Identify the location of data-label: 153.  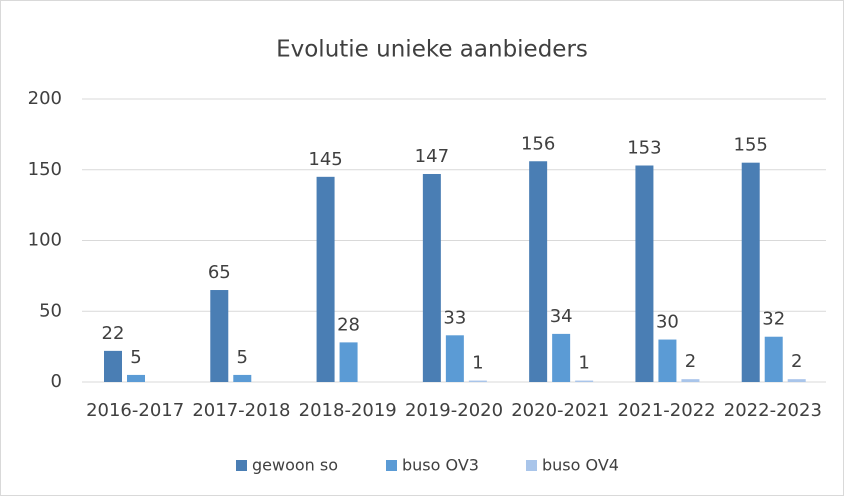
(644, 148).